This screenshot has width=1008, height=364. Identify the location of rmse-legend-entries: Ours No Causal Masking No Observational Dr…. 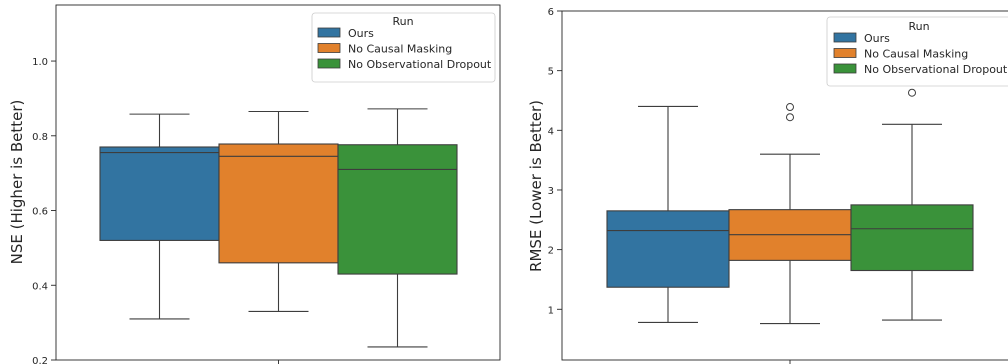
(920, 54).